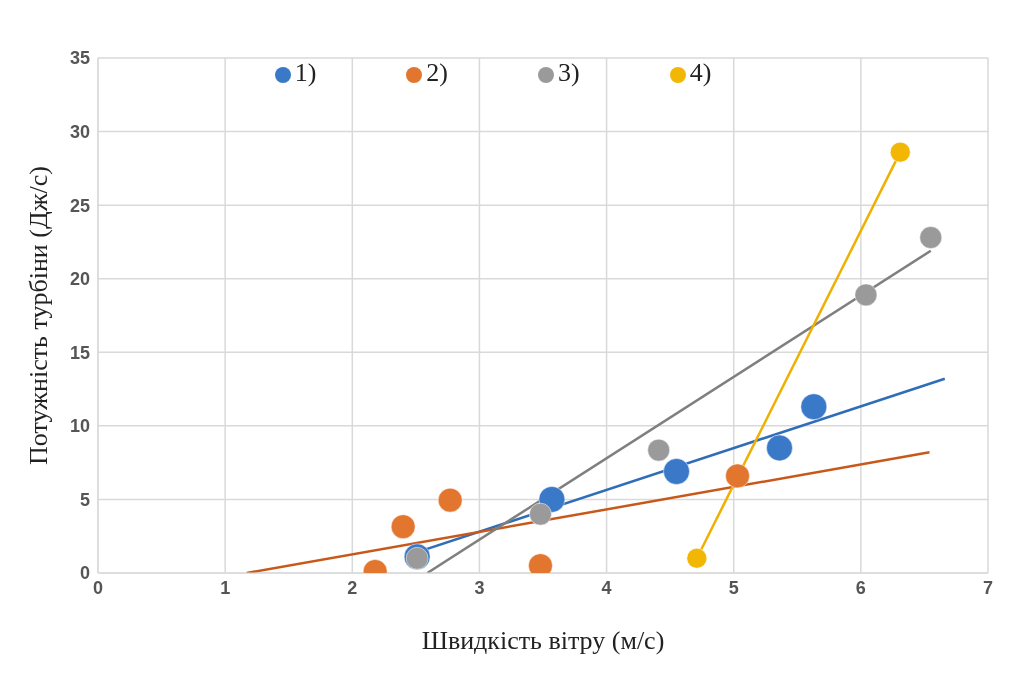  Describe the element at coordinates (860, 587) in the screenshot. I see `x-tick-label: 6` at that location.